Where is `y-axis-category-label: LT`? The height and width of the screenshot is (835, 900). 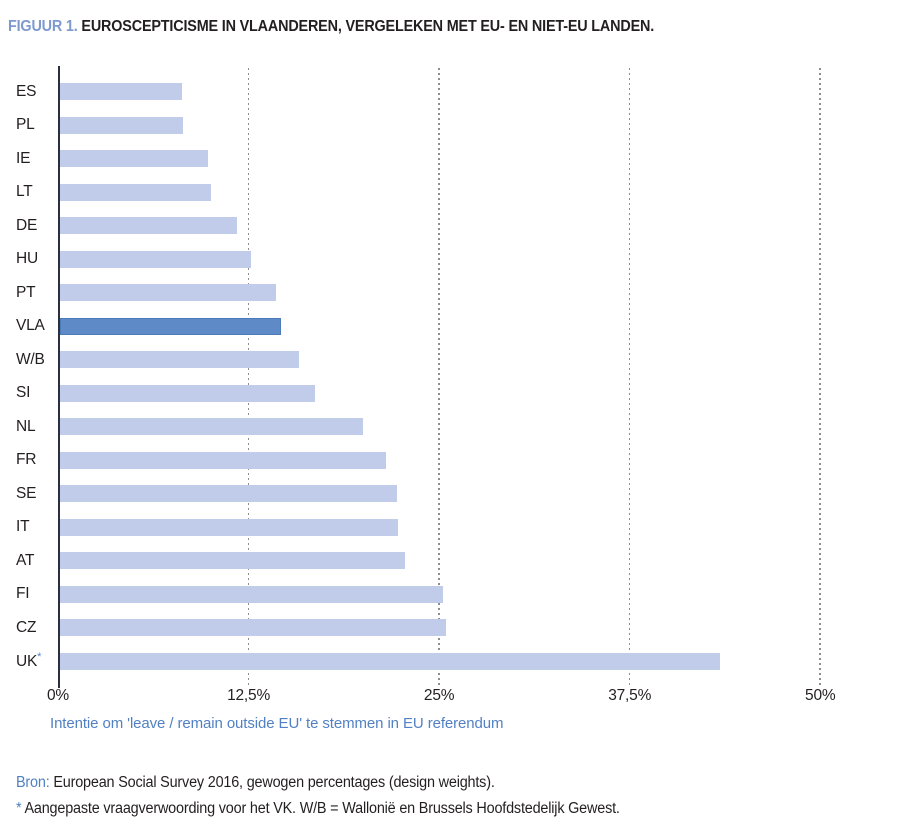 y-axis-category-label: LT is located at coordinates (24, 192).